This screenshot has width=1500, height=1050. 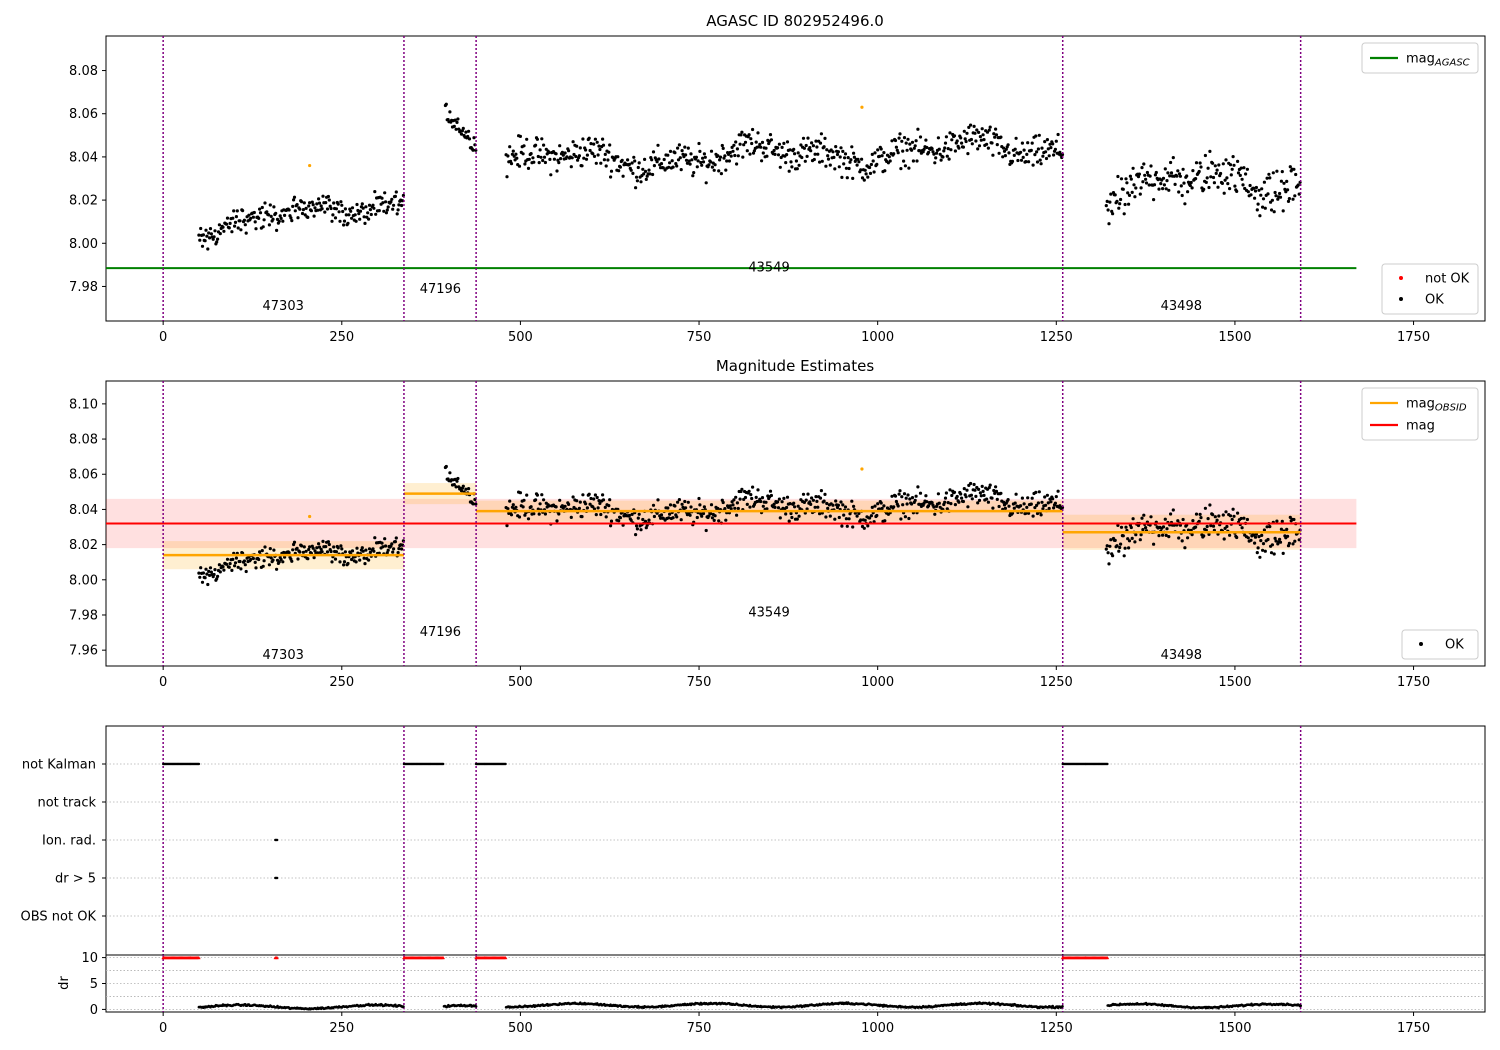 What do you see at coordinates (877, 1028) in the screenshot?
I see `x-tick-label: 1000` at bounding box center [877, 1028].